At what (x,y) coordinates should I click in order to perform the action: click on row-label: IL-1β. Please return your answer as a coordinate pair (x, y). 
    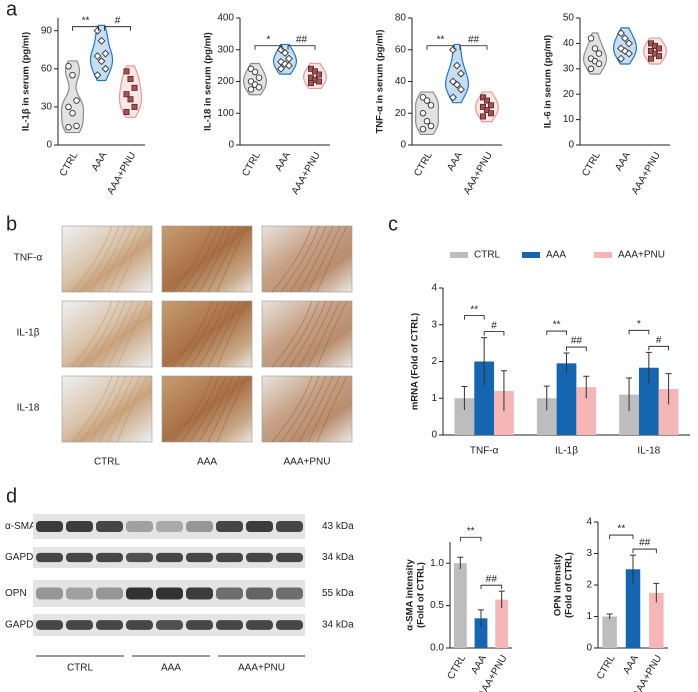
    Looking at the image, I should click on (28, 333).